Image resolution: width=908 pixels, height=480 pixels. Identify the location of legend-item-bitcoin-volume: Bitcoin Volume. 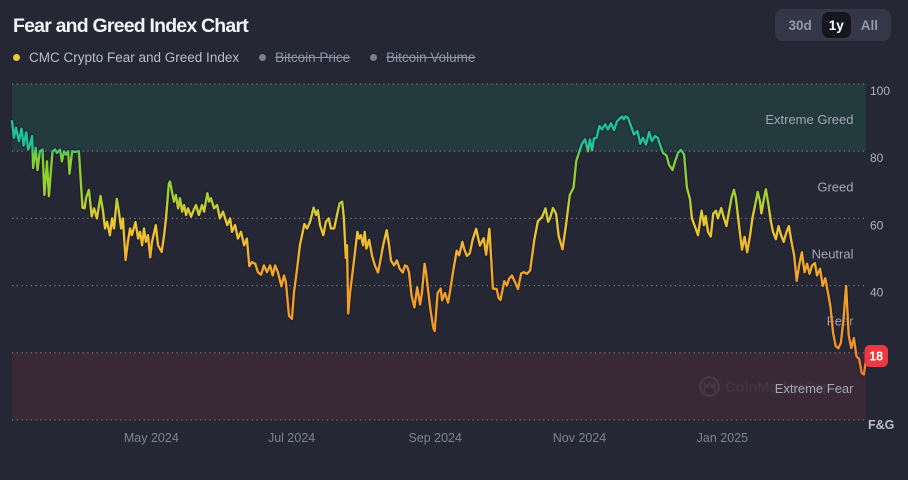
(422, 57).